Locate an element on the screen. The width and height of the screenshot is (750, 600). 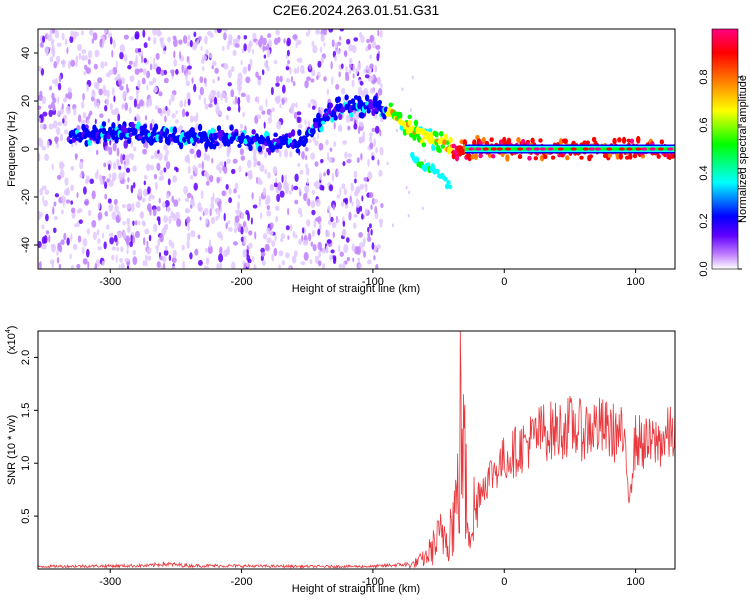
colorbar-gradient is located at coordinates (725, 149).